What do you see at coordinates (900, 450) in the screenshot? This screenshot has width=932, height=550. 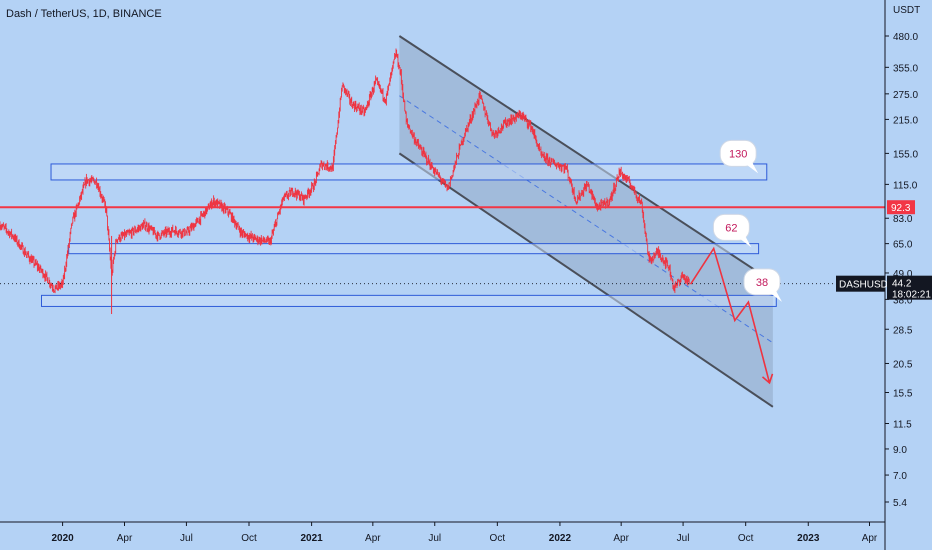 I see `y-tick-label: 9.0` at bounding box center [900, 450].